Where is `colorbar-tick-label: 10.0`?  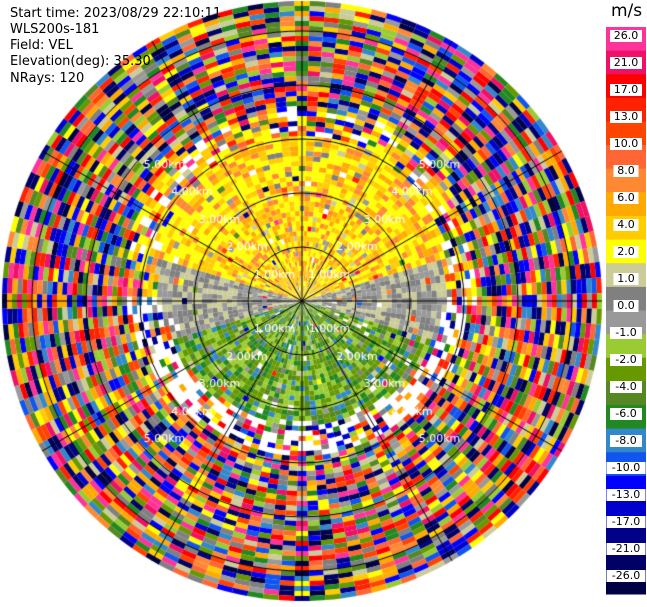
colorbar-tick-label: 10.0 is located at coordinates (626, 143).